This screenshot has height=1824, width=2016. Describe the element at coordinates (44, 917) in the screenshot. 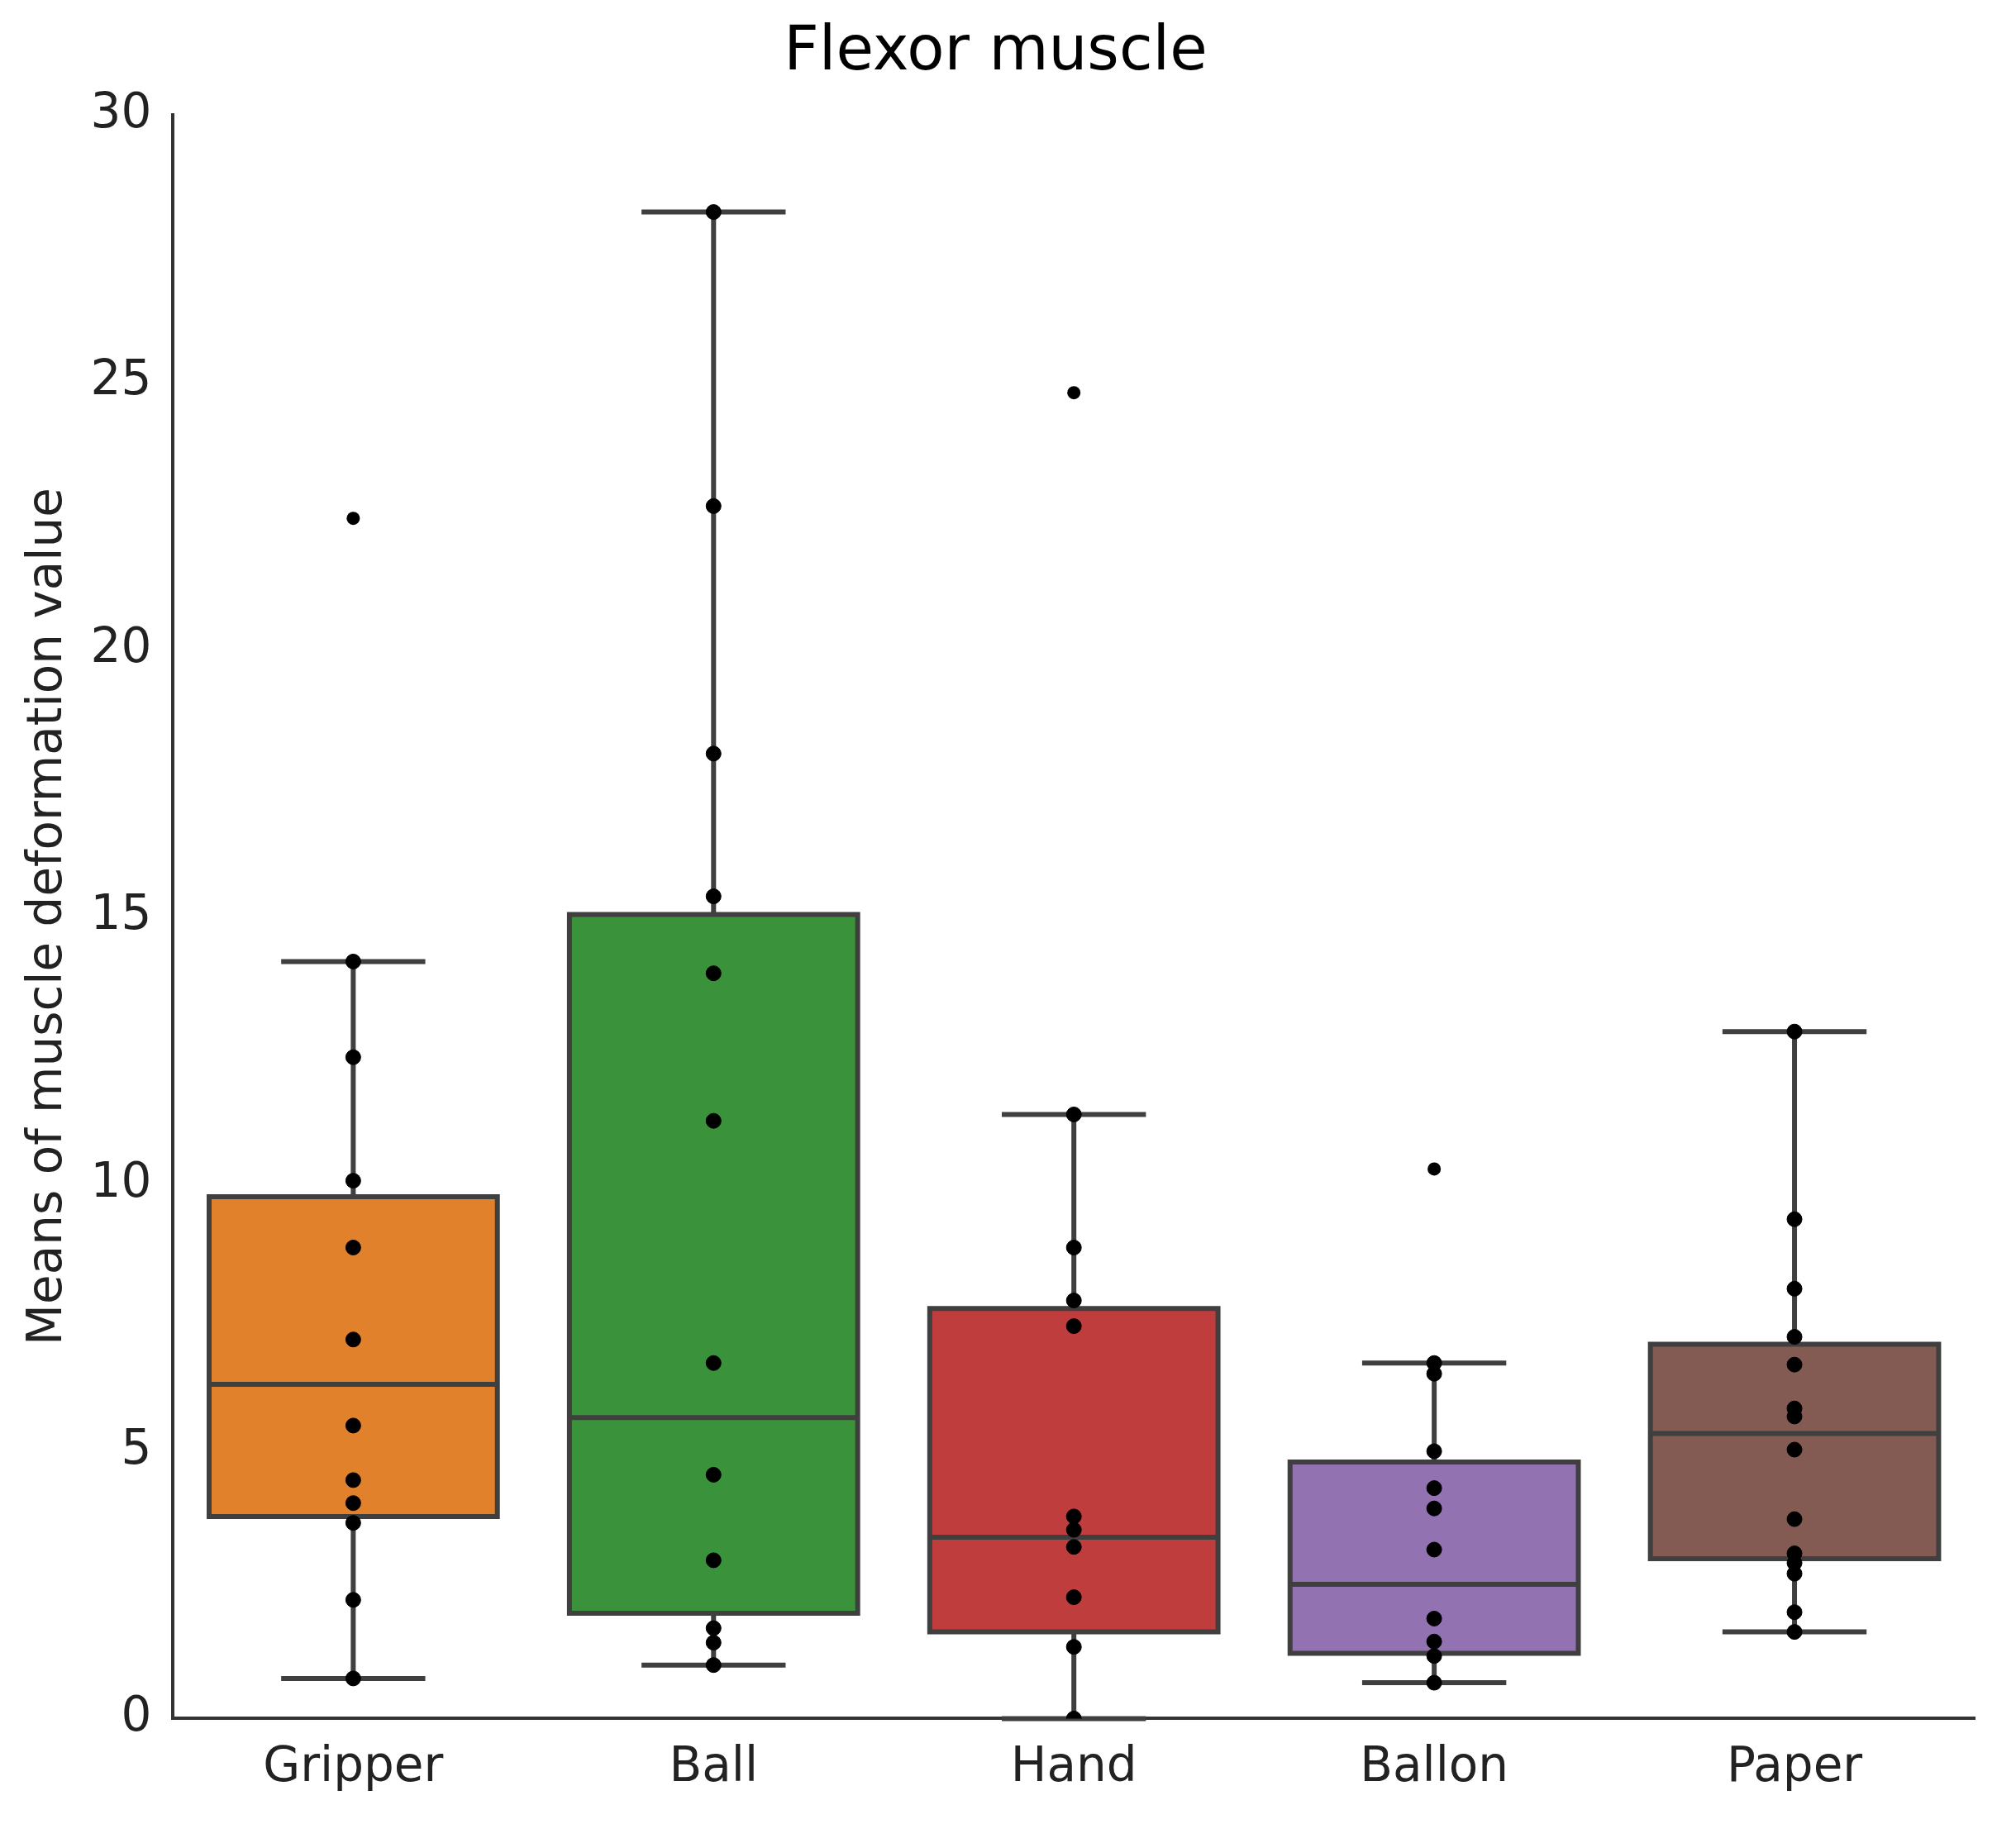

I see `y-axis-title: Means of muscle deformation value` at that location.